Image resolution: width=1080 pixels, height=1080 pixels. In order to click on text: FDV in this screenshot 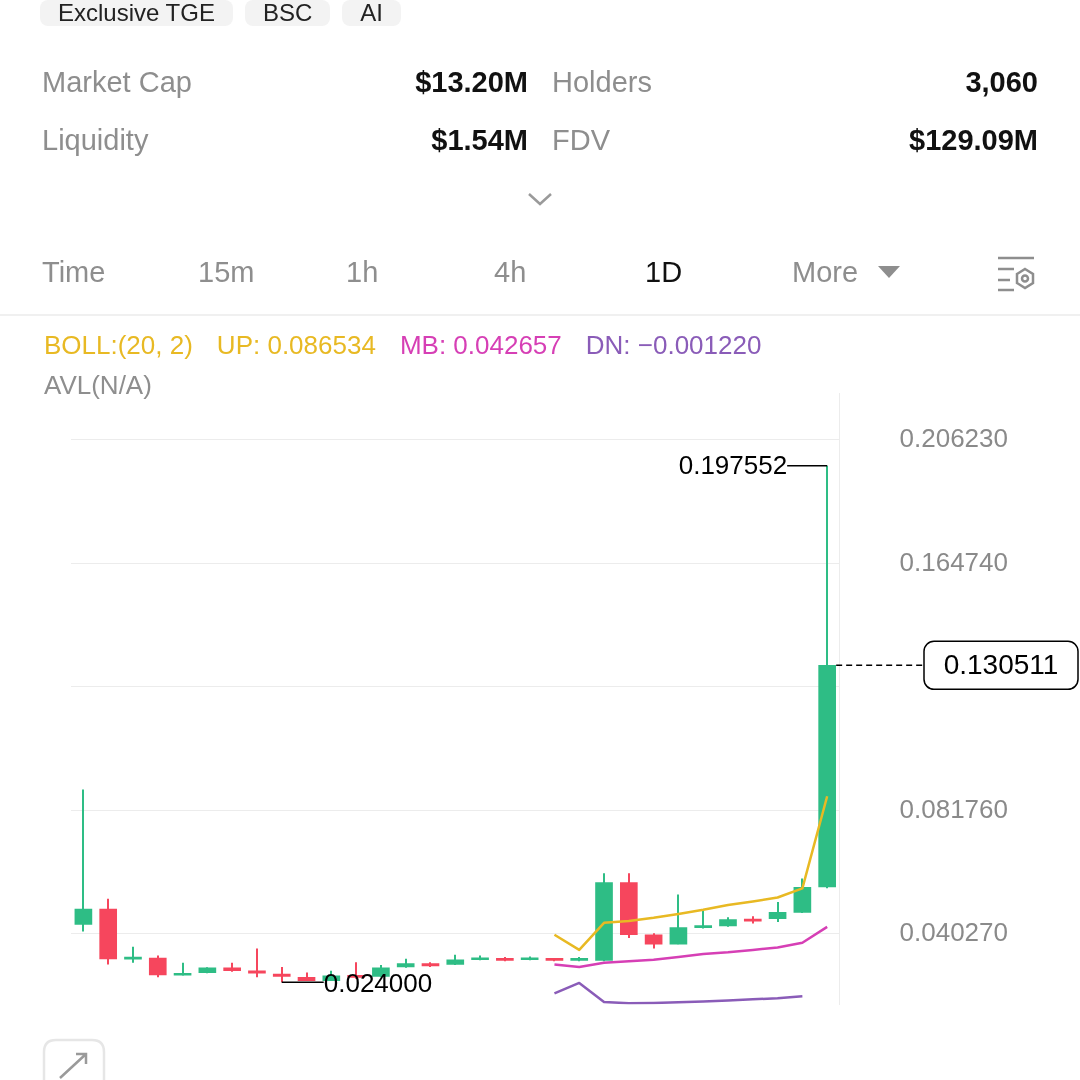, I will do `click(581, 140)`.